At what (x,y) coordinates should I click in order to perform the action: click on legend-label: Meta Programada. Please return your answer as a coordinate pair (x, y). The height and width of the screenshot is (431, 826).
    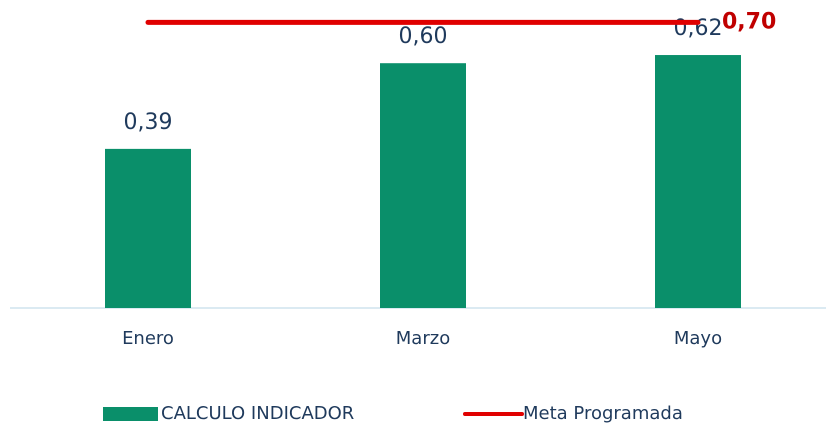
    Looking at the image, I should click on (603, 413).